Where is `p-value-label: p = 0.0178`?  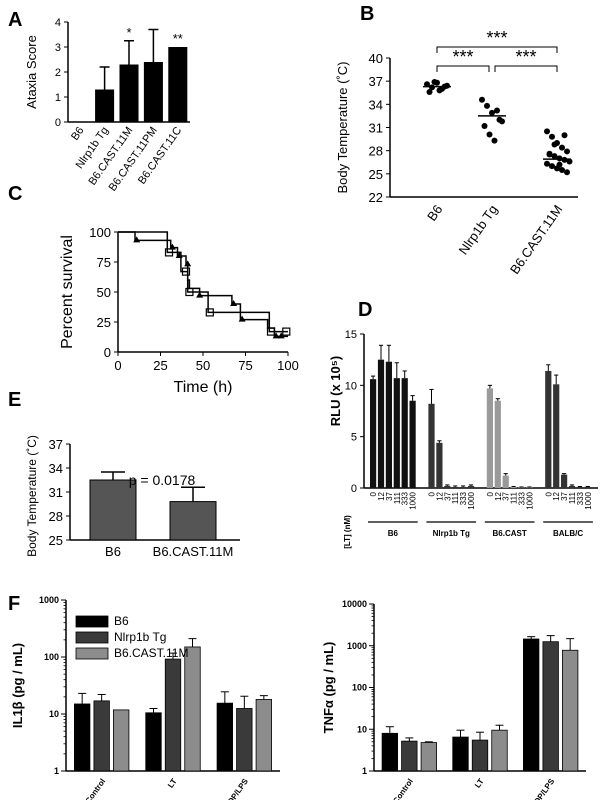
p-value-label: p = 0.0178 is located at coordinates (162, 480).